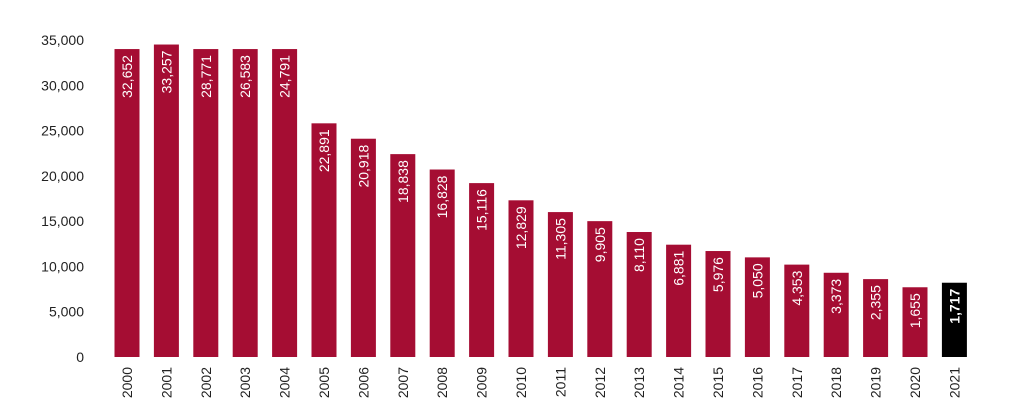 The image size is (1024, 412). What do you see at coordinates (285, 203) in the screenshot?
I see `bar-2004` at bounding box center [285, 203].